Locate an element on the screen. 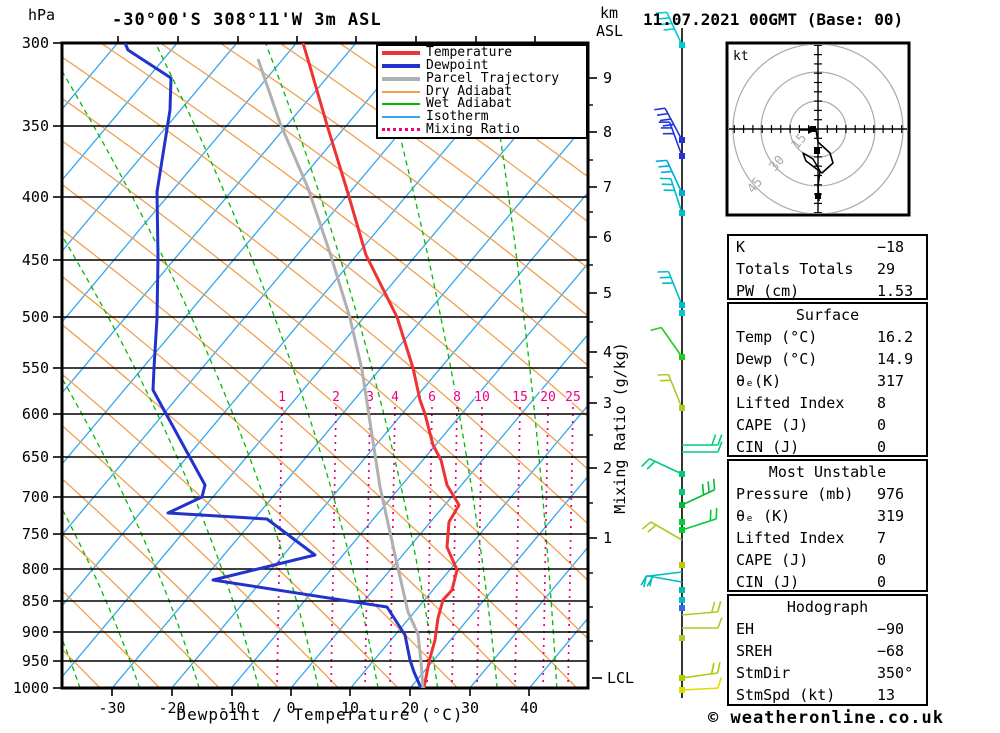 The width and height of the screenshot is (1000, 733). hodograph-trace is located at coordinates (817, 165).